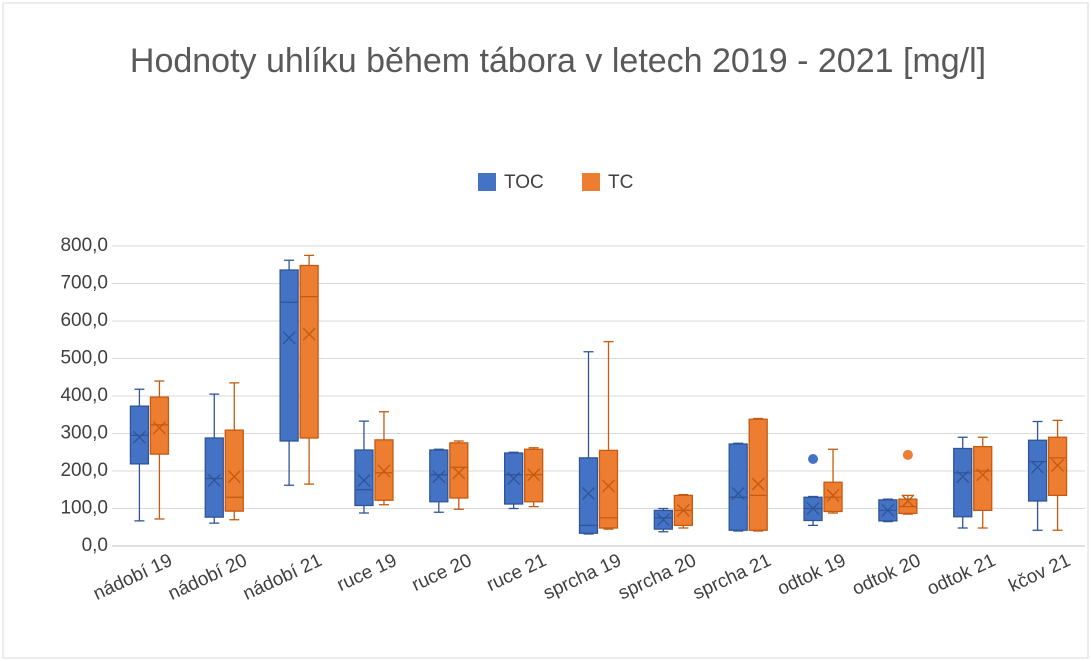 The image size is (1091, 661). I want to click on x-tick-label: ruce 19, so click(367, 573).